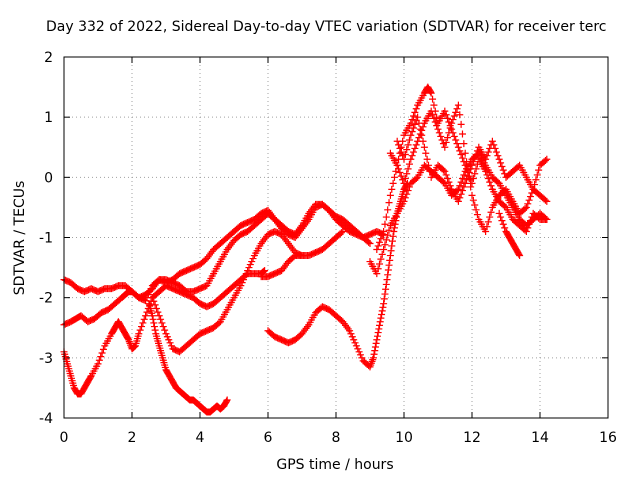  Describe the element at coordinates (46, 239) in the screenshot. I see `y-tick-label: -1` at that location.